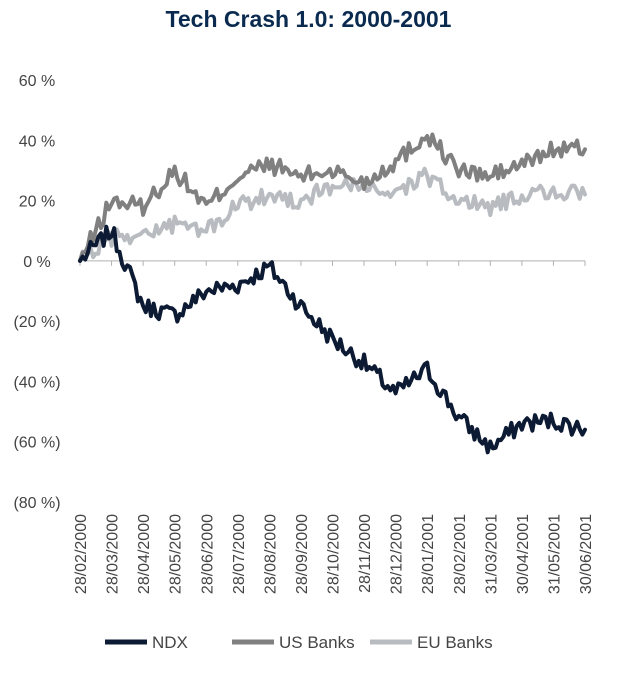  What do you see at coordinates (37, 202) in the screenshot?
I see `y-tick-label: 20 %` at bounding box center [37, 202].